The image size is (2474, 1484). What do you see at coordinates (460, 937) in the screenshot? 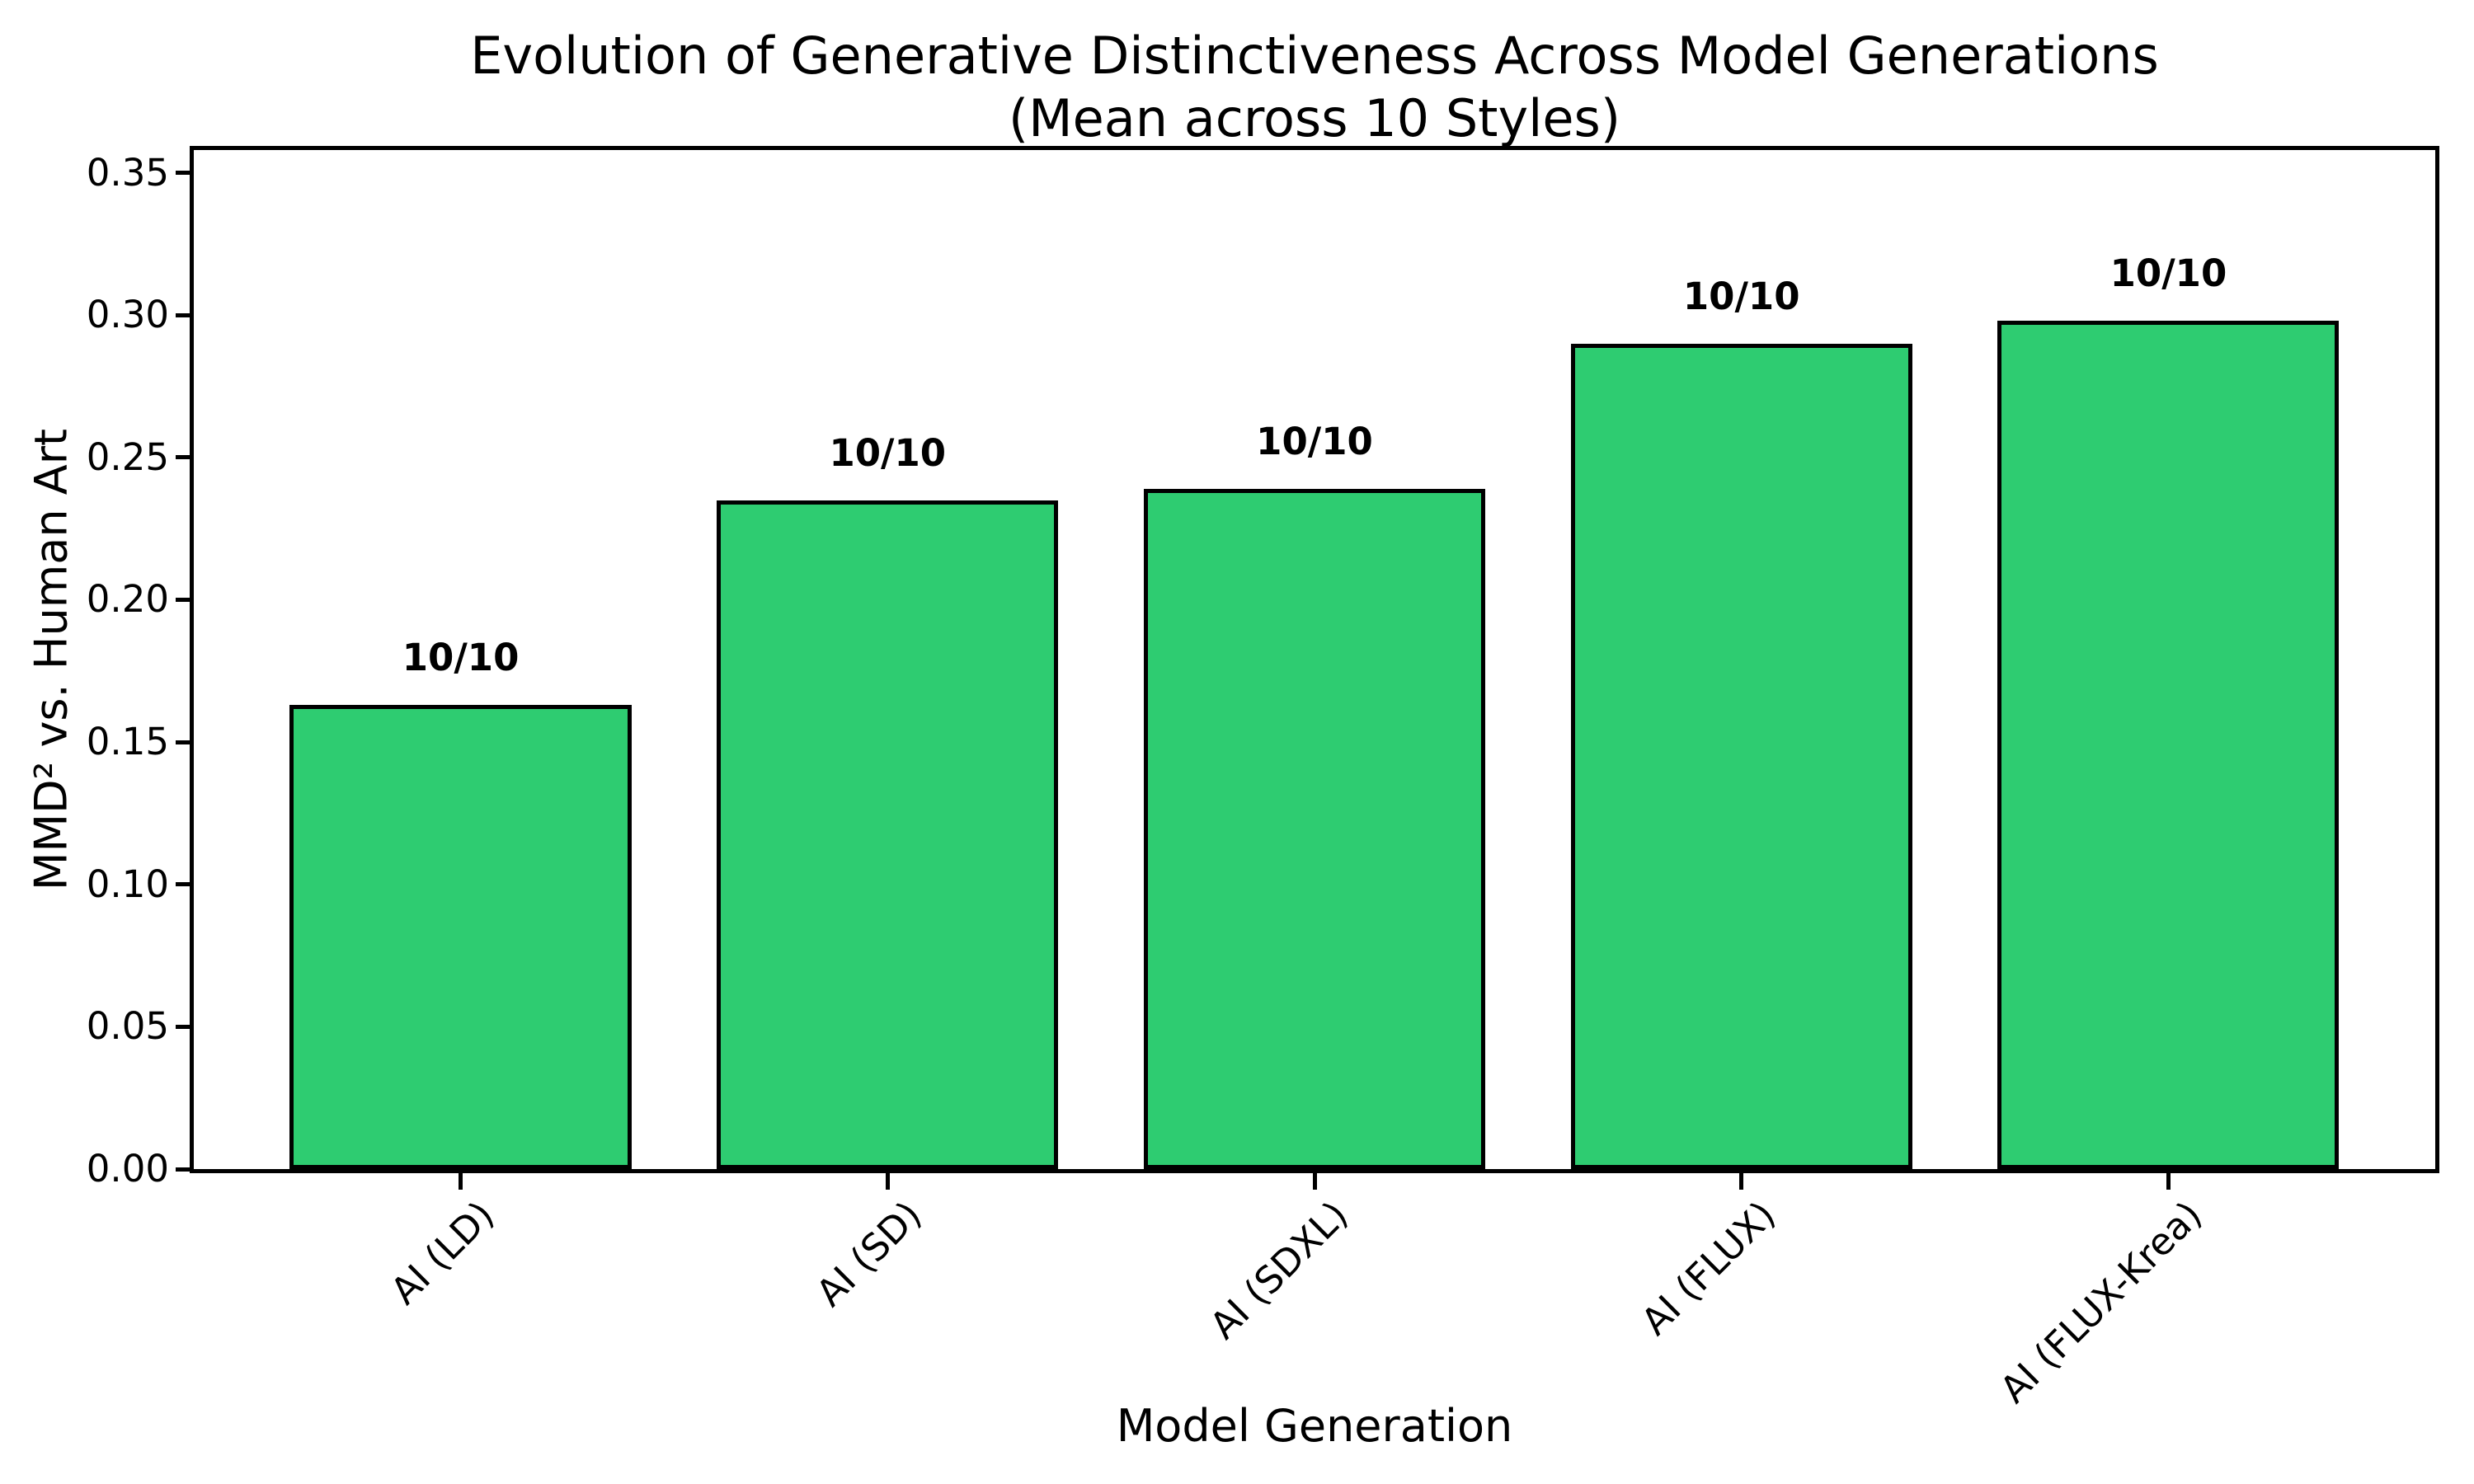
I see `bar-AI (LD)` at bounding box center [460, 937].